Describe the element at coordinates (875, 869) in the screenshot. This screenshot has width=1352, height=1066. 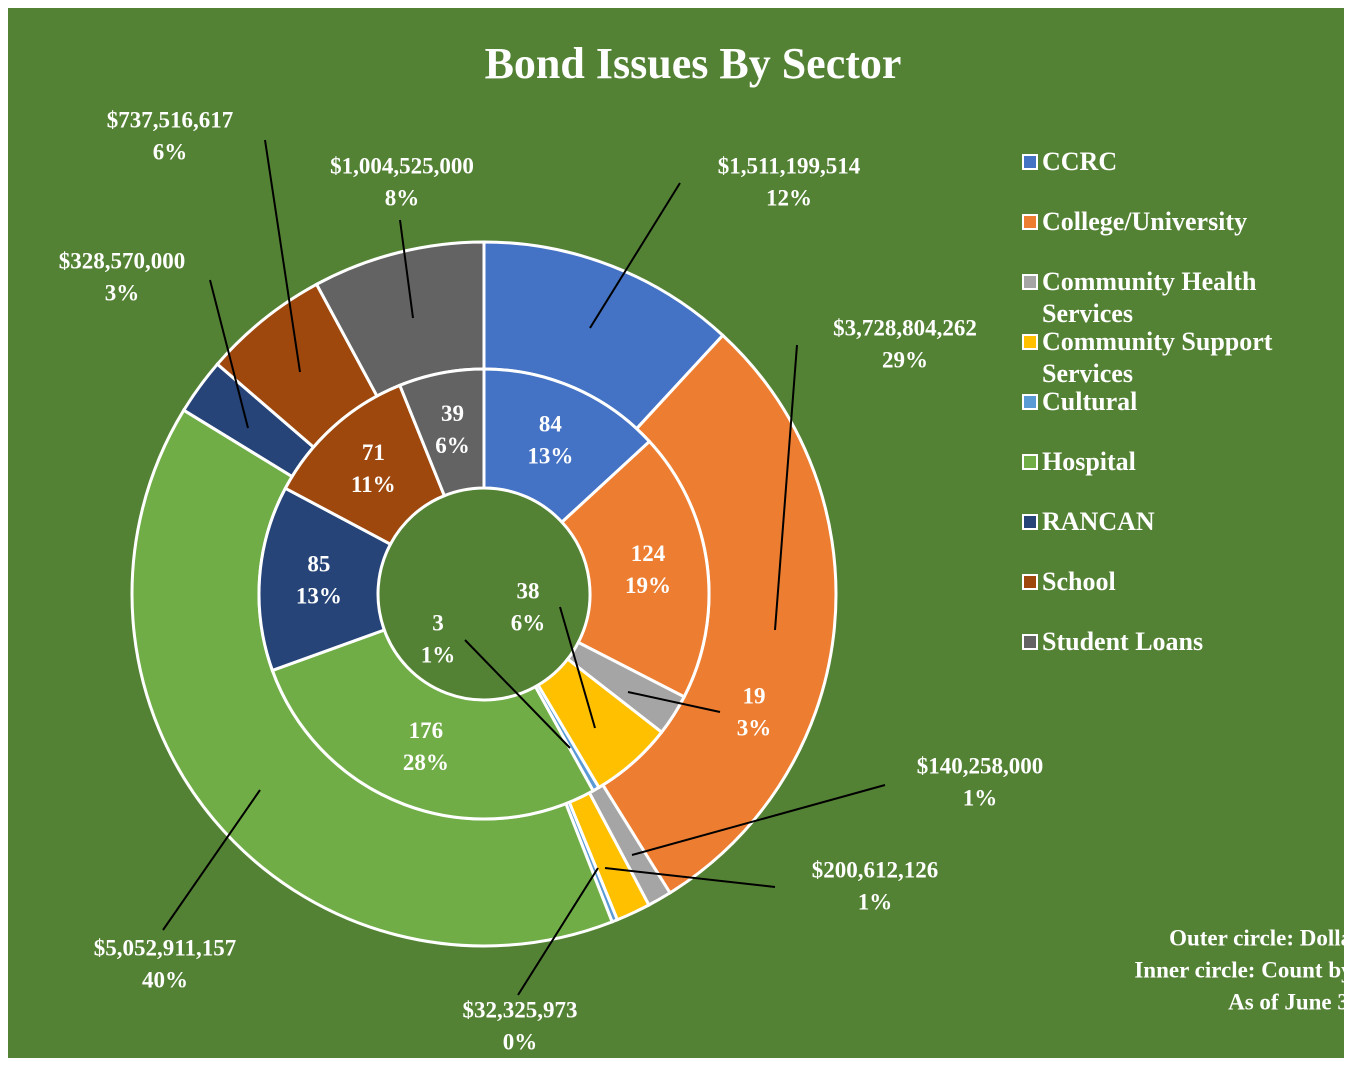
I see `data-label: $200,612,126` at that location.